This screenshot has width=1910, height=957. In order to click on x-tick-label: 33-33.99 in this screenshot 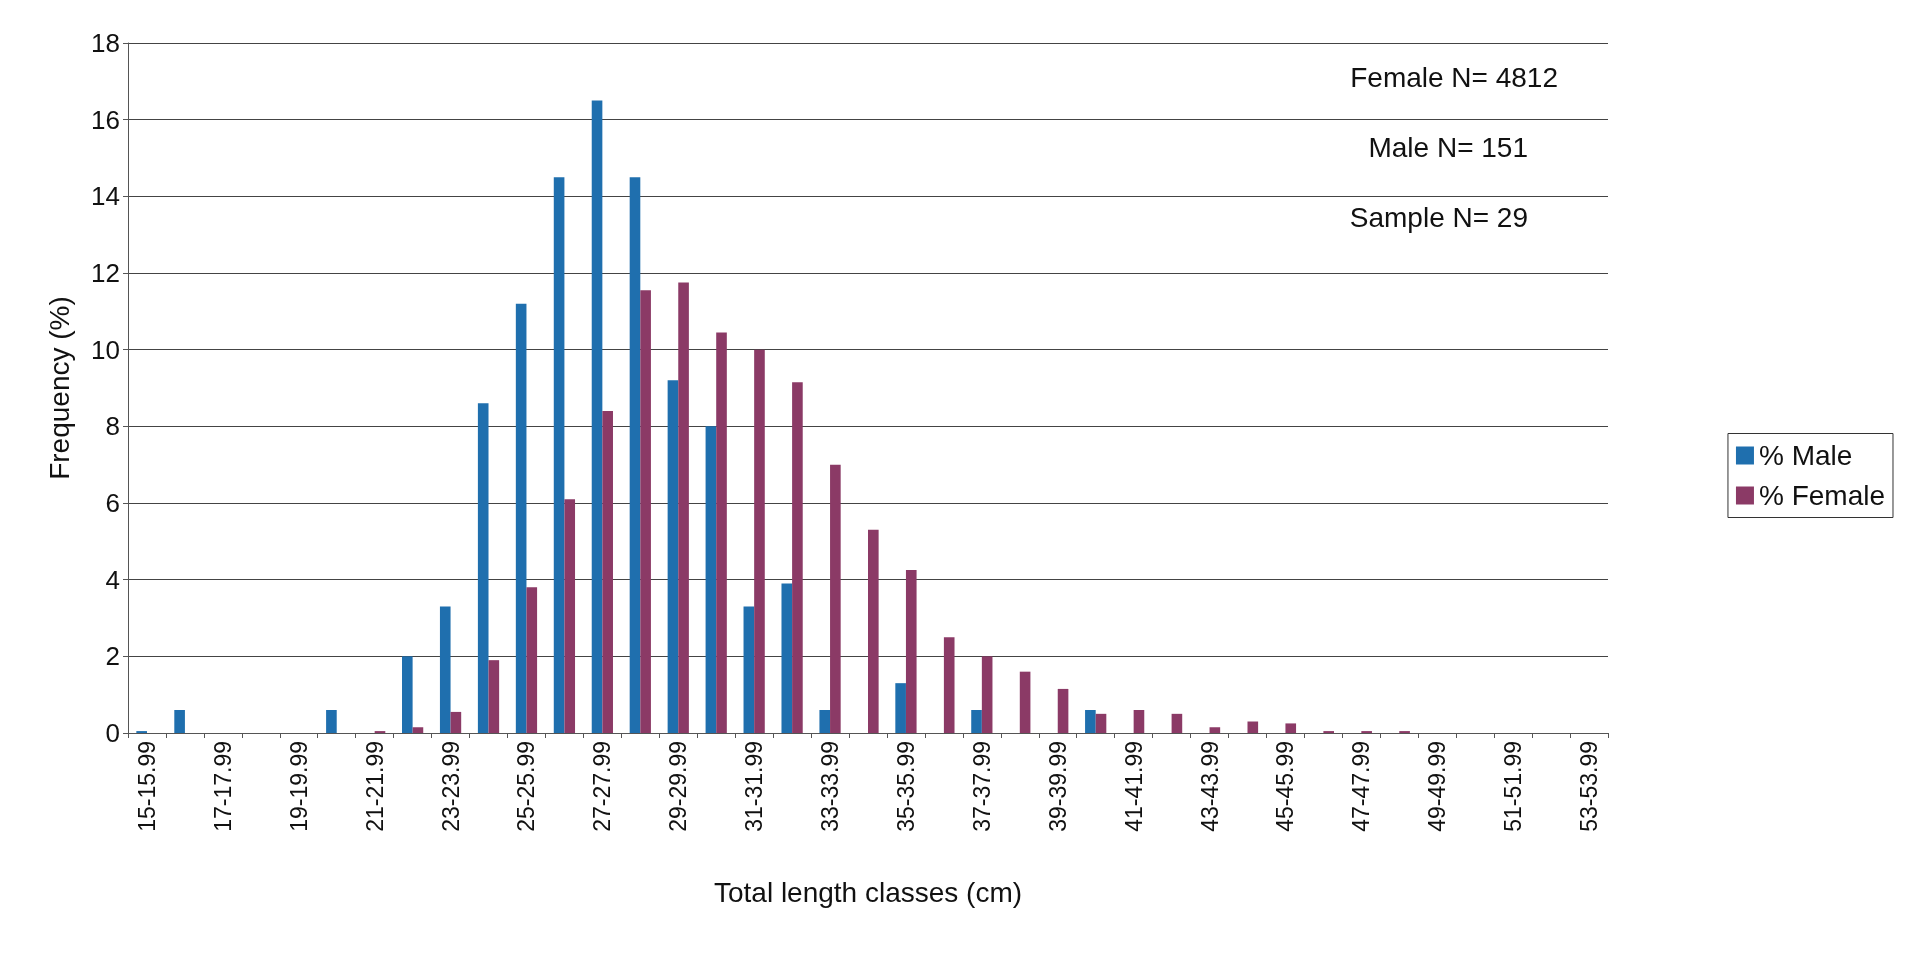, I will do `click(830, 786)`.